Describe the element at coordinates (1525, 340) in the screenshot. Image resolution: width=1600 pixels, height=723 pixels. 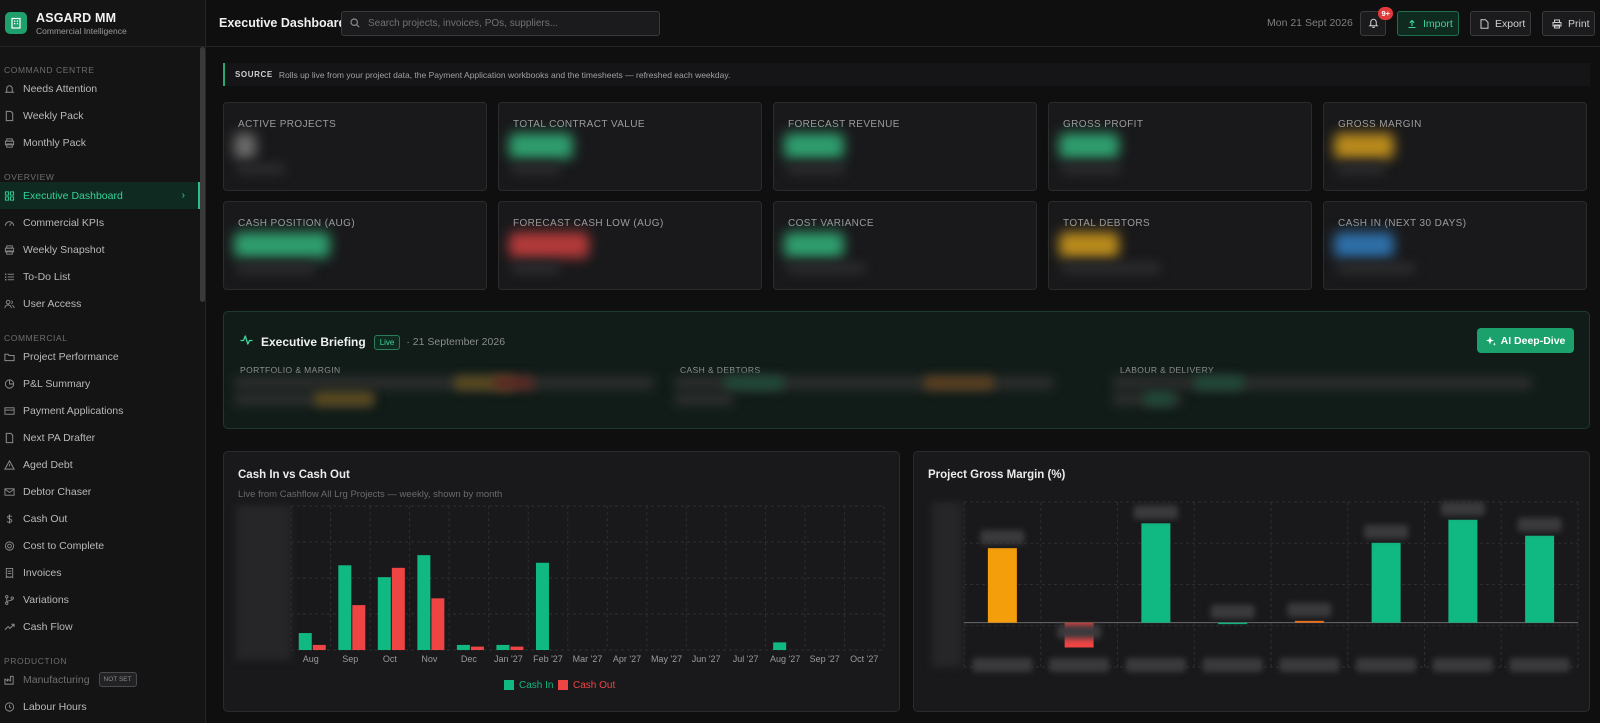
I see `ai-deep-dive-button: AI Deep-Dive` at that location.